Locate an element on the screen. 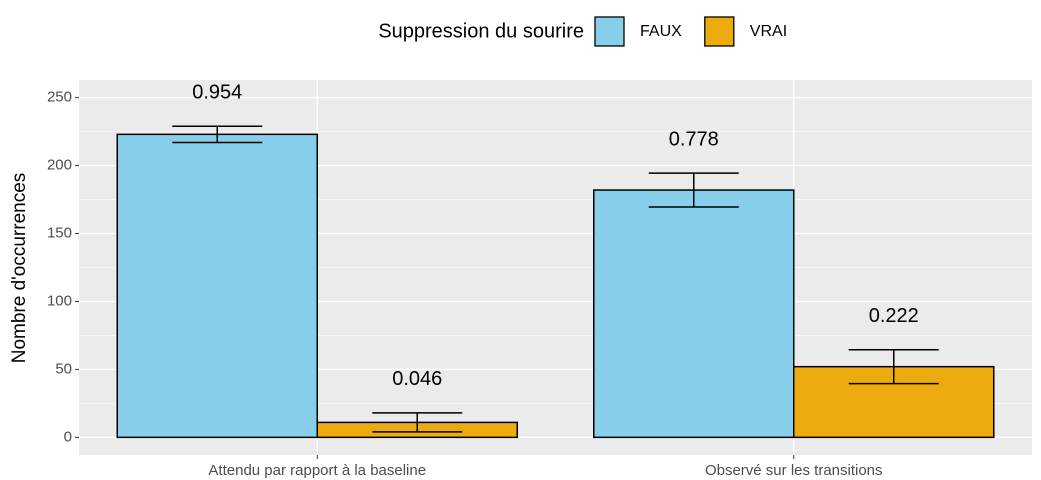  y-tick-label: 250 is located at coordinates (59, 97).